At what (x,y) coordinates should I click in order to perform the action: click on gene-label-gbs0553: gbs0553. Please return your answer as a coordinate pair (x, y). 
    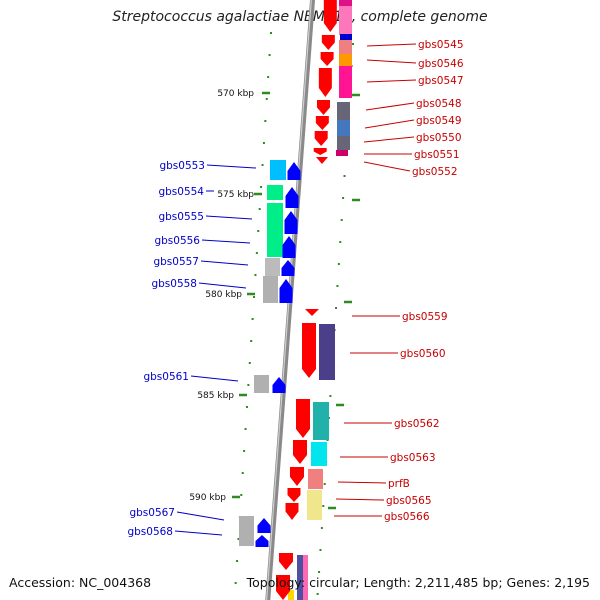
    Looking at the image, I should click on (182, 166).